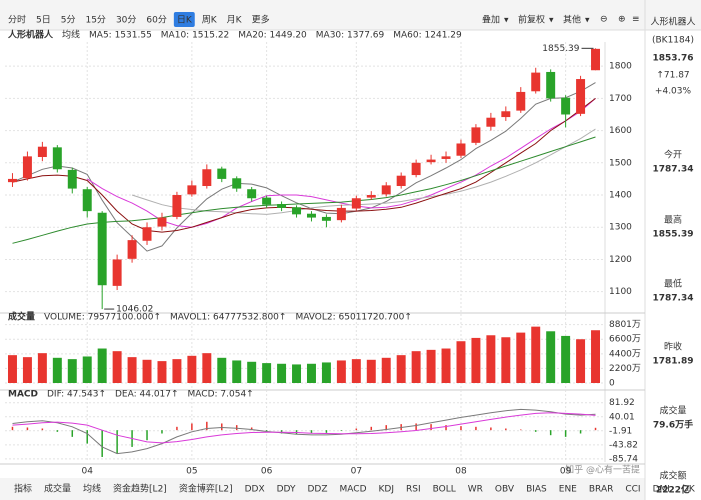 The image size is (701, 500). Describe the element at coordinates (210, 20) in the screenshot. I see `period-tab: 周K` at that location.